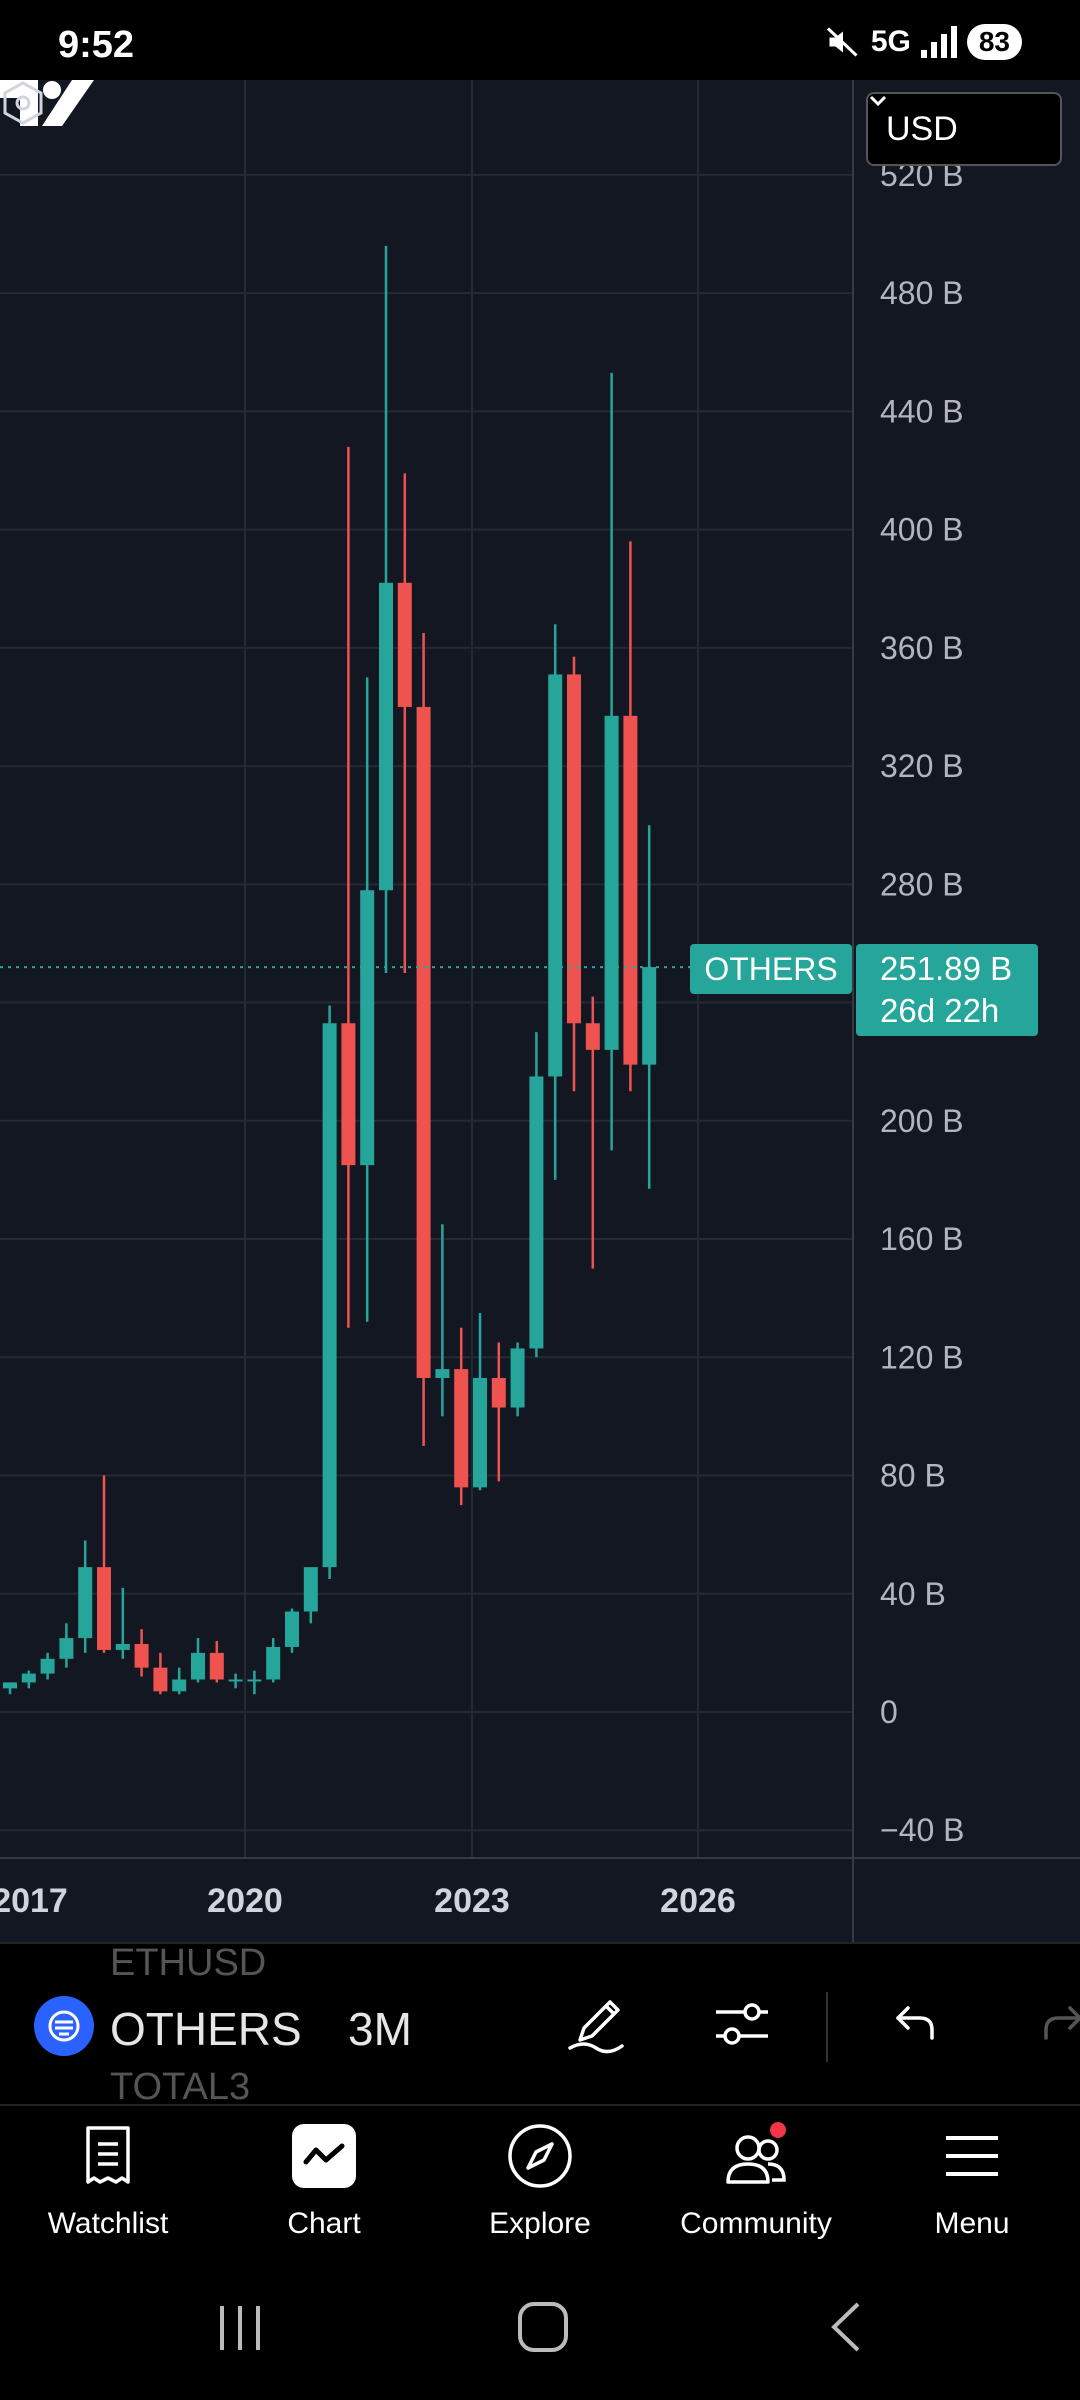  Describe the element at coordinates (778, 2130) in the screenshot. I see `notification-dot` at that location.